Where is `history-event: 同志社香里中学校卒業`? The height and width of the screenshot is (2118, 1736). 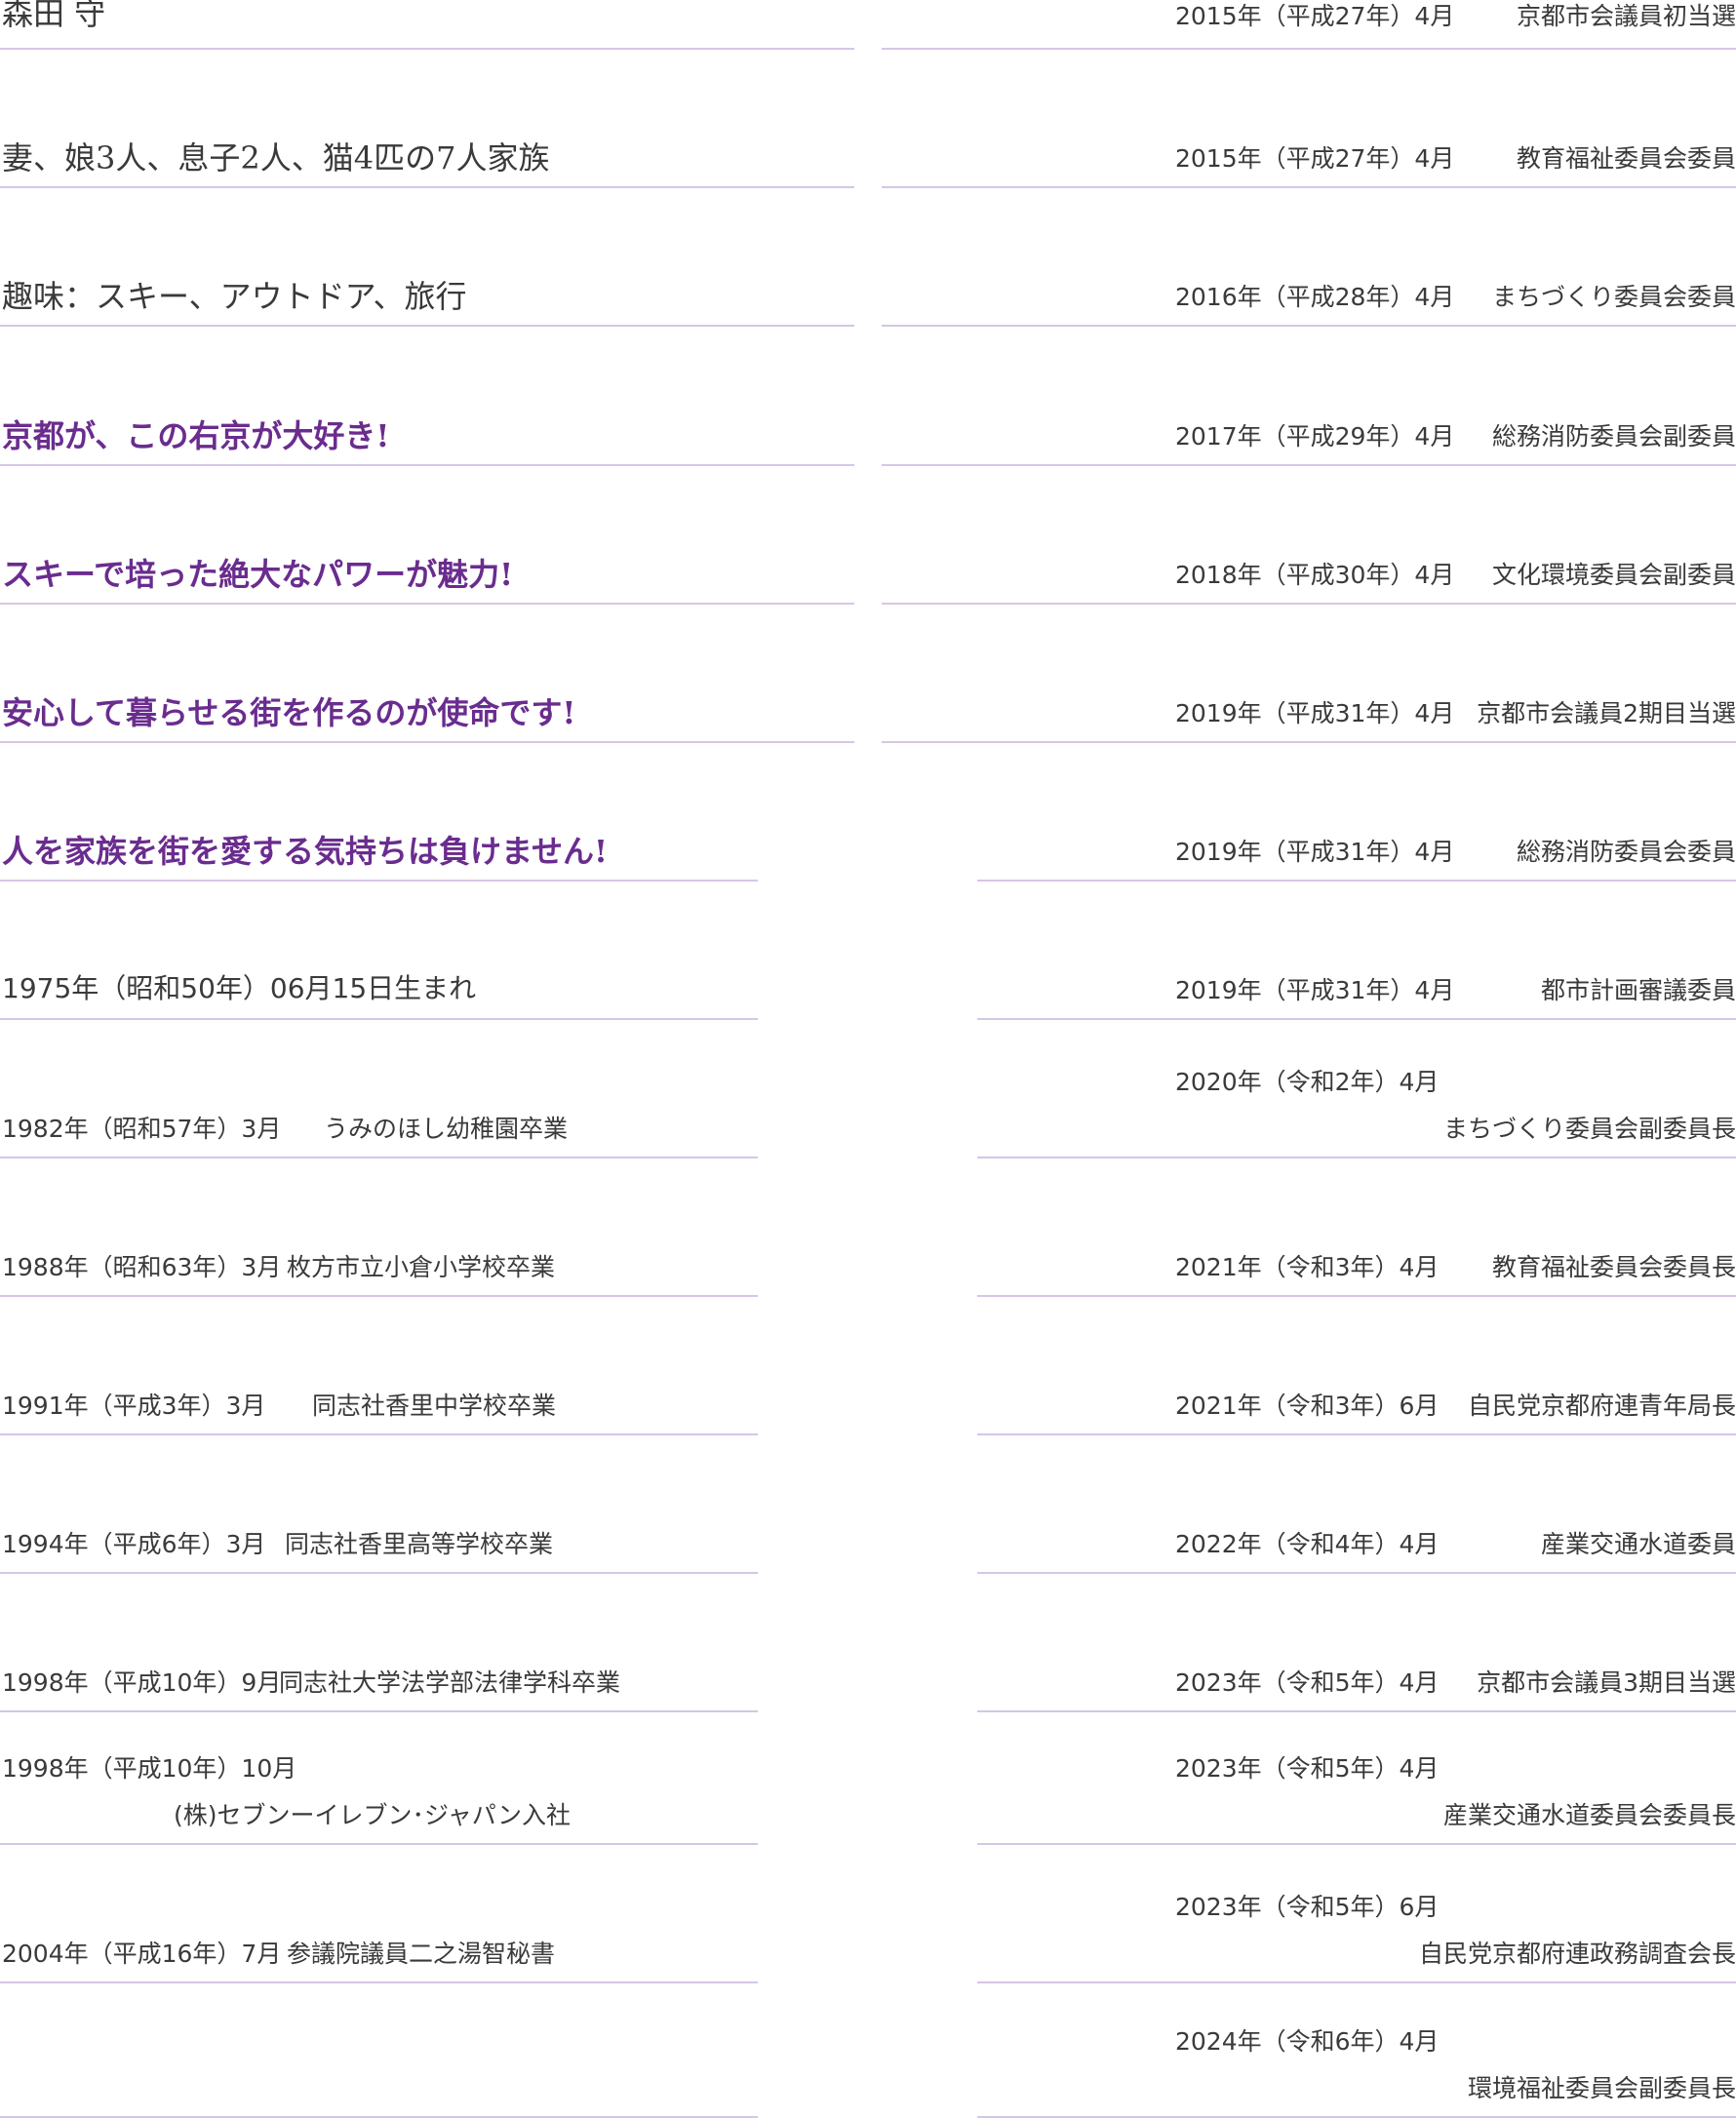
history-event: 同志社香里中学校卒業 is located at coordinates (434, 1406).